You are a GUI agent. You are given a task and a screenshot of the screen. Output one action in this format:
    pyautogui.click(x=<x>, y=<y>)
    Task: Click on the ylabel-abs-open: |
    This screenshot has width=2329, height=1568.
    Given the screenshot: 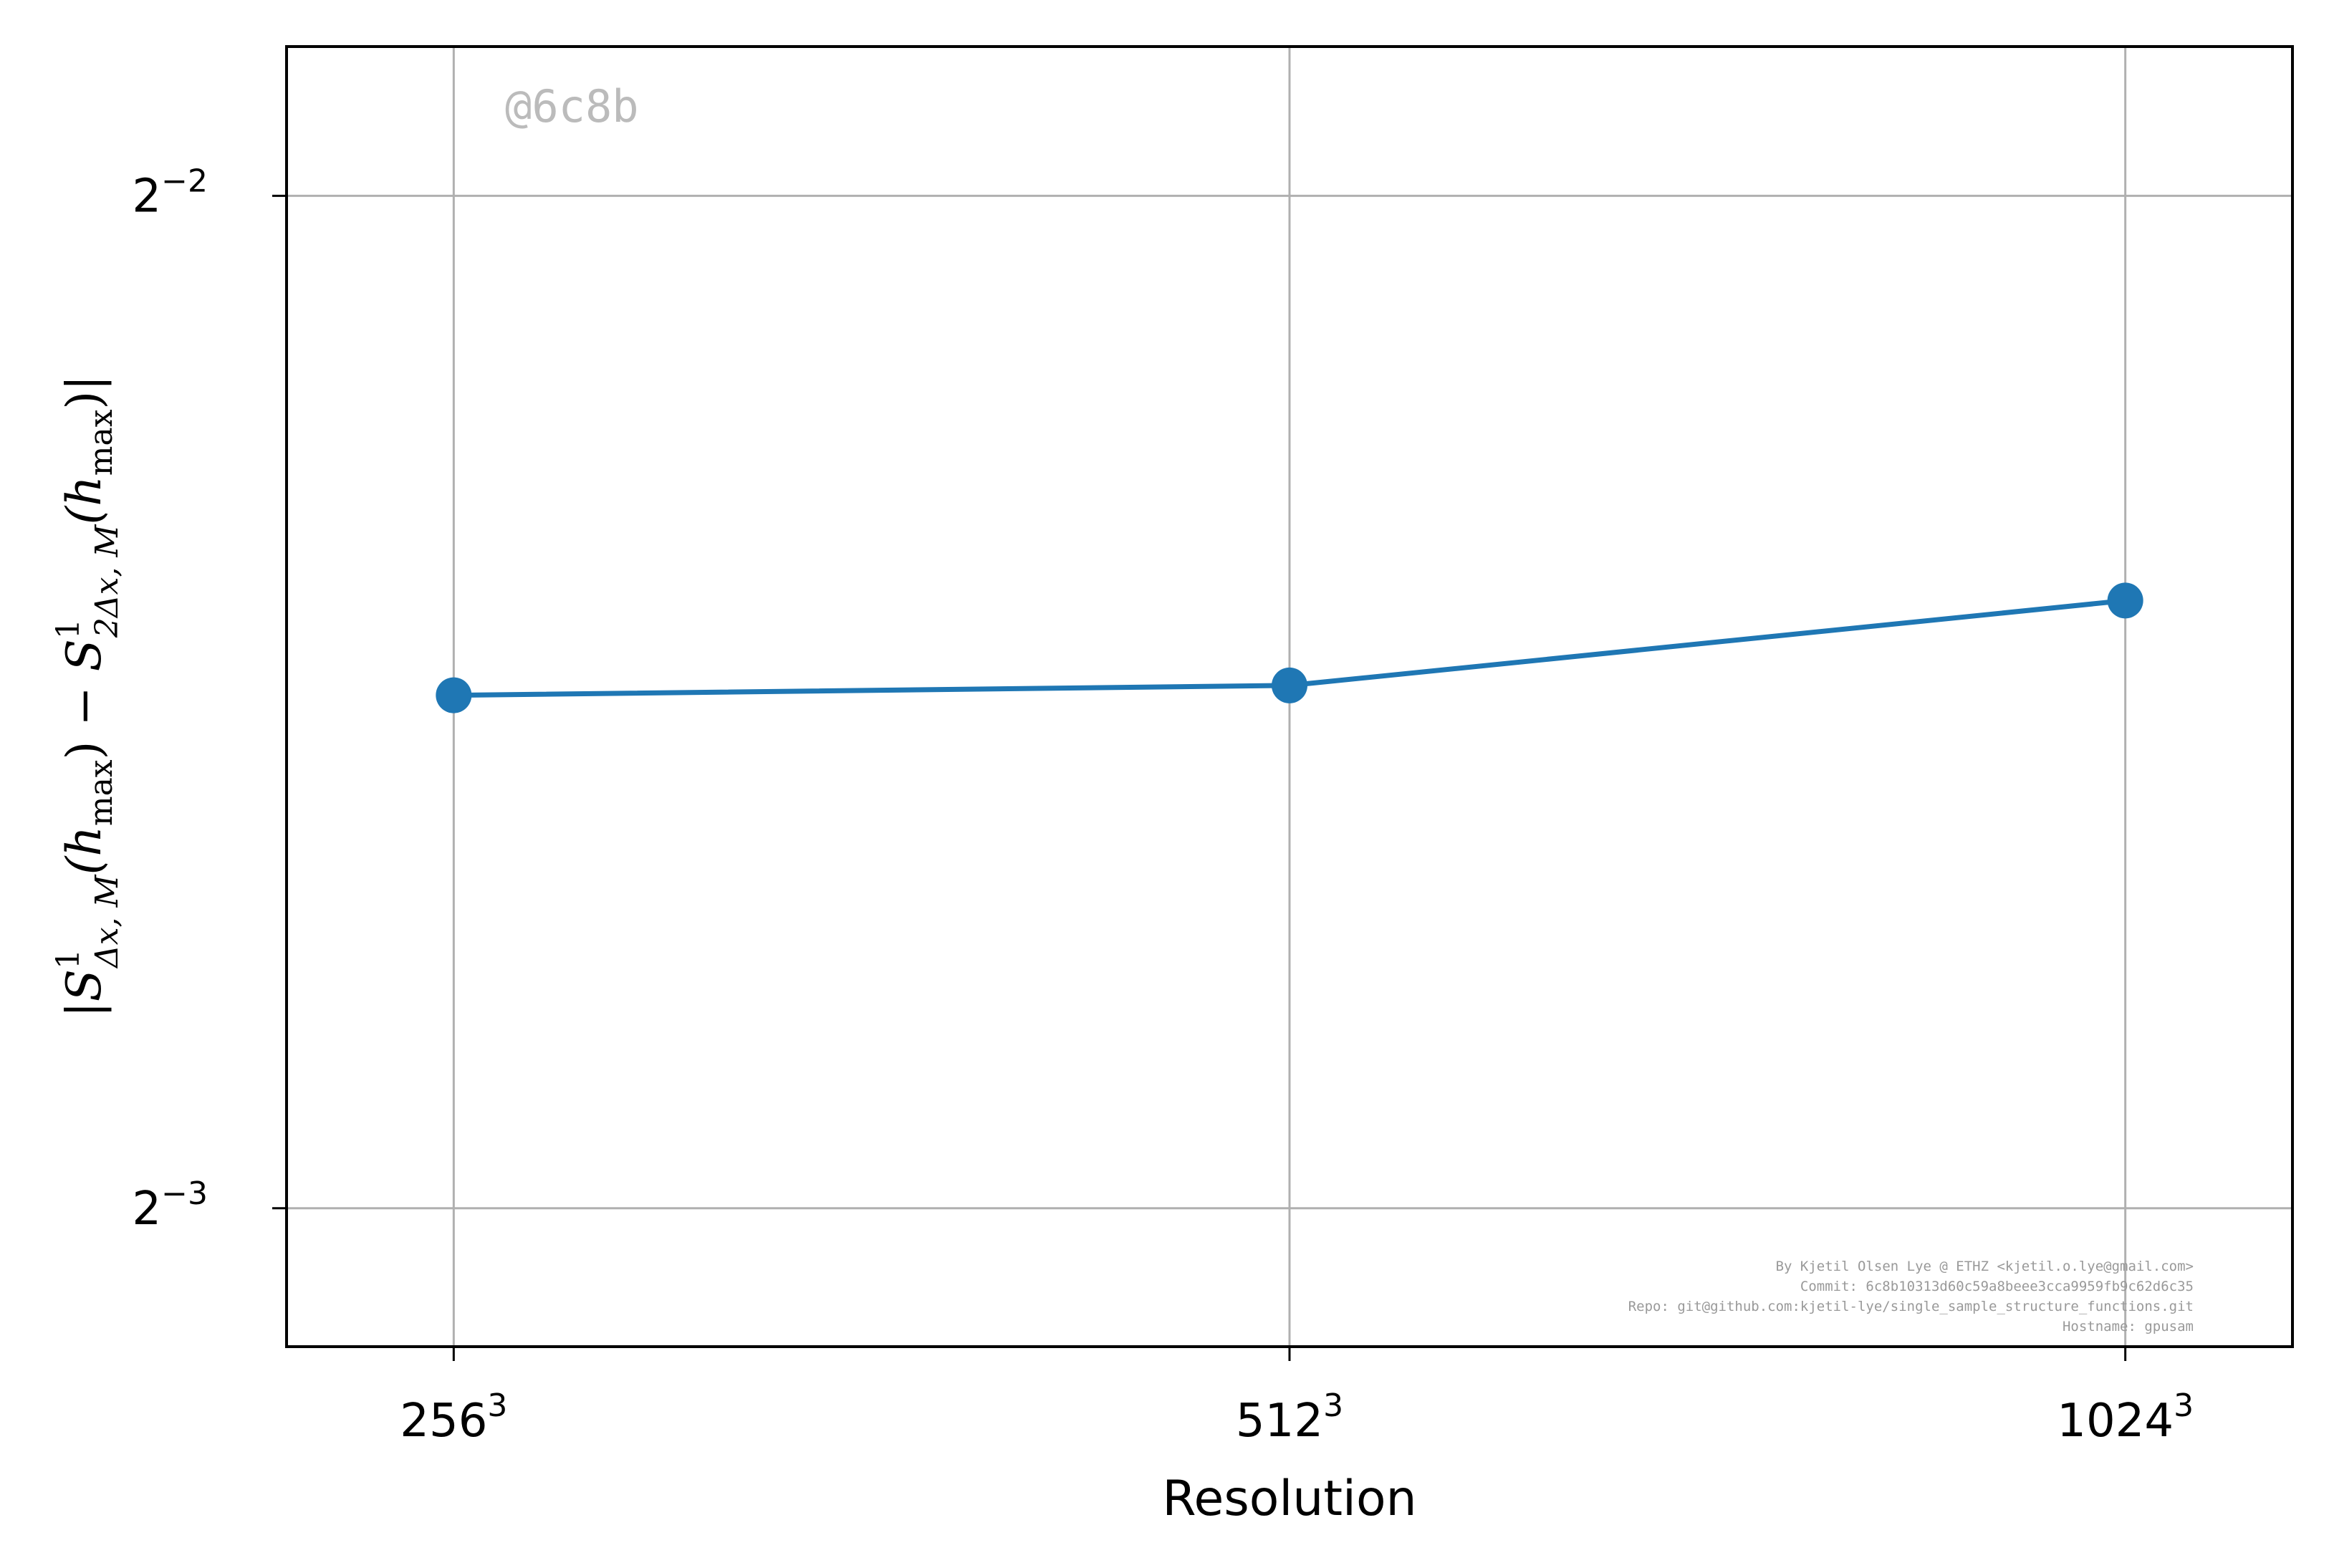 What is the action you would take?
    pyautogui.click(x=84, y=1009)
    